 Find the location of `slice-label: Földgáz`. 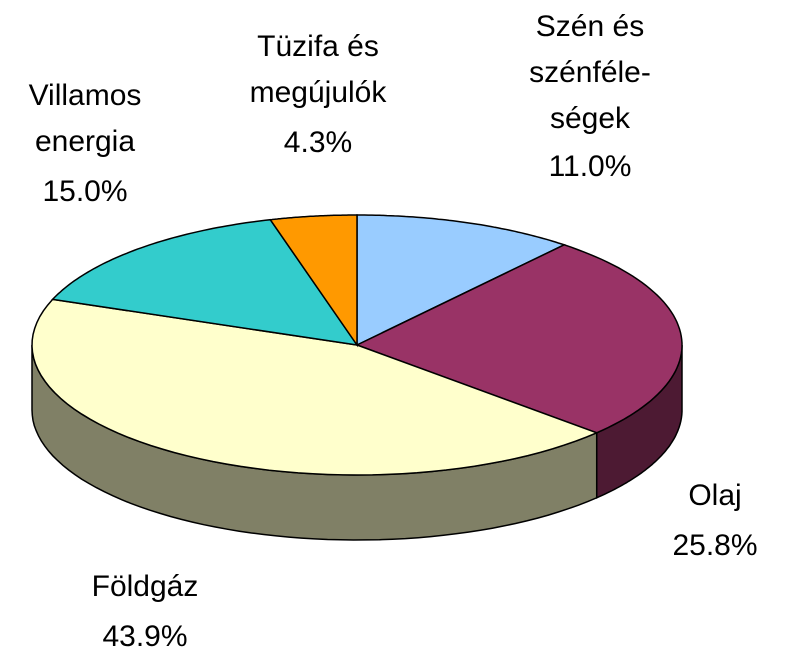

slice-label: Földgáz is located at coordinates (145, 586).